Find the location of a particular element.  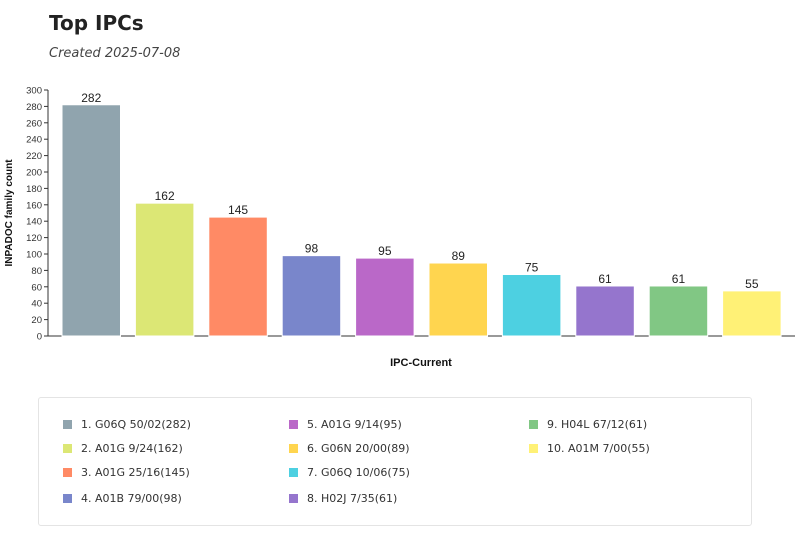

y-tick-label: 120 is located at coordinates (34, 238).